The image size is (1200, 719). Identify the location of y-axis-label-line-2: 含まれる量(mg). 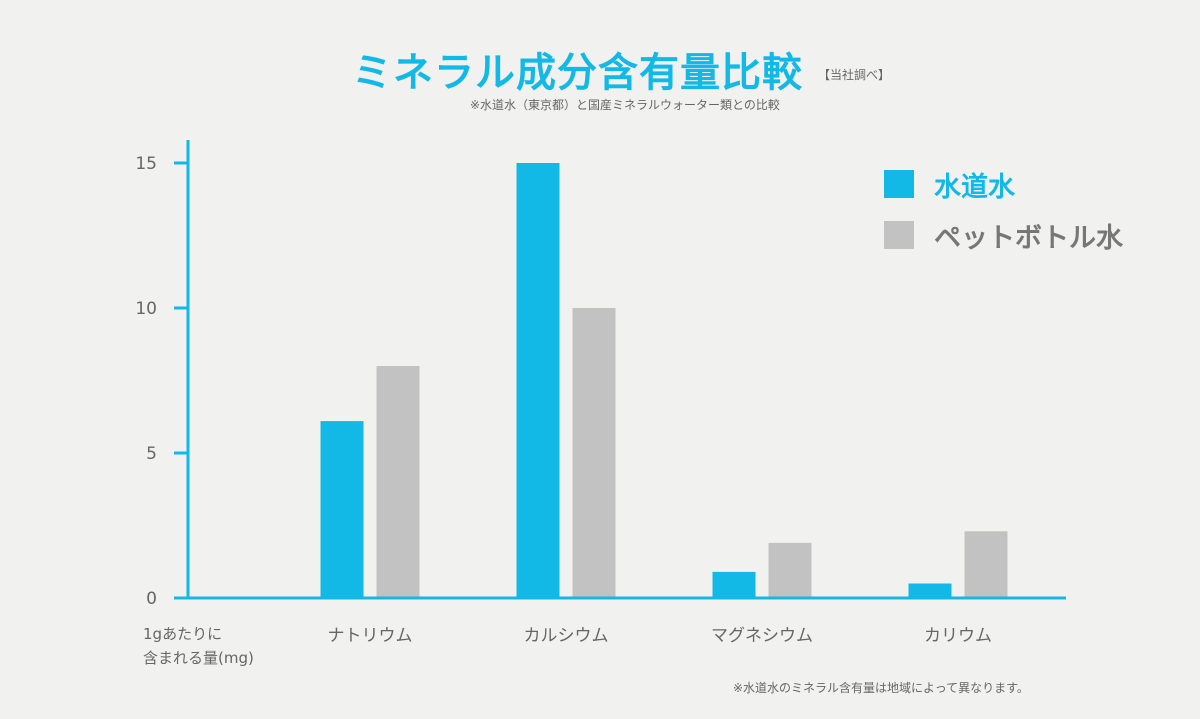
(198, 658).